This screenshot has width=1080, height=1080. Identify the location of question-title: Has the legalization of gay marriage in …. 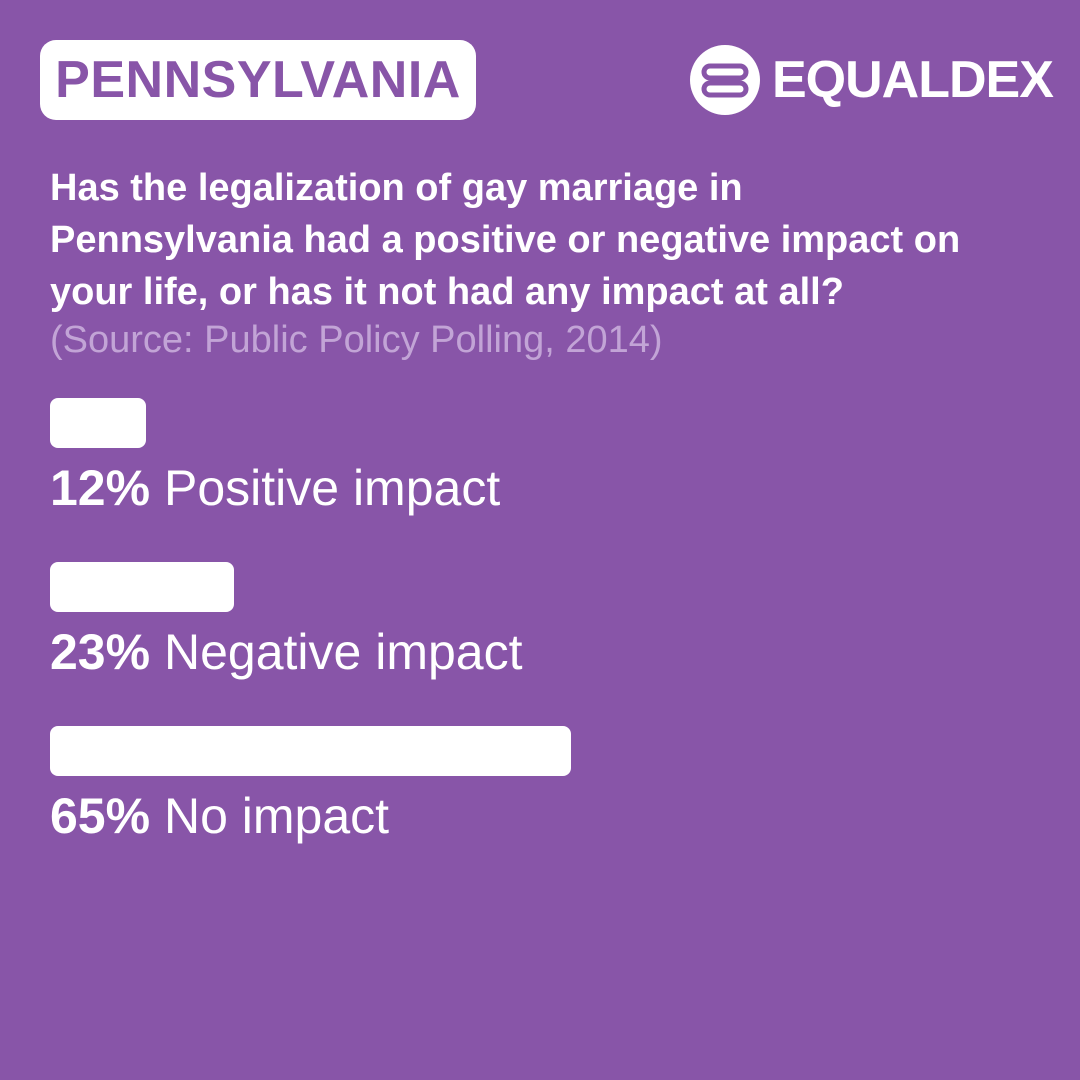
(565, 240).